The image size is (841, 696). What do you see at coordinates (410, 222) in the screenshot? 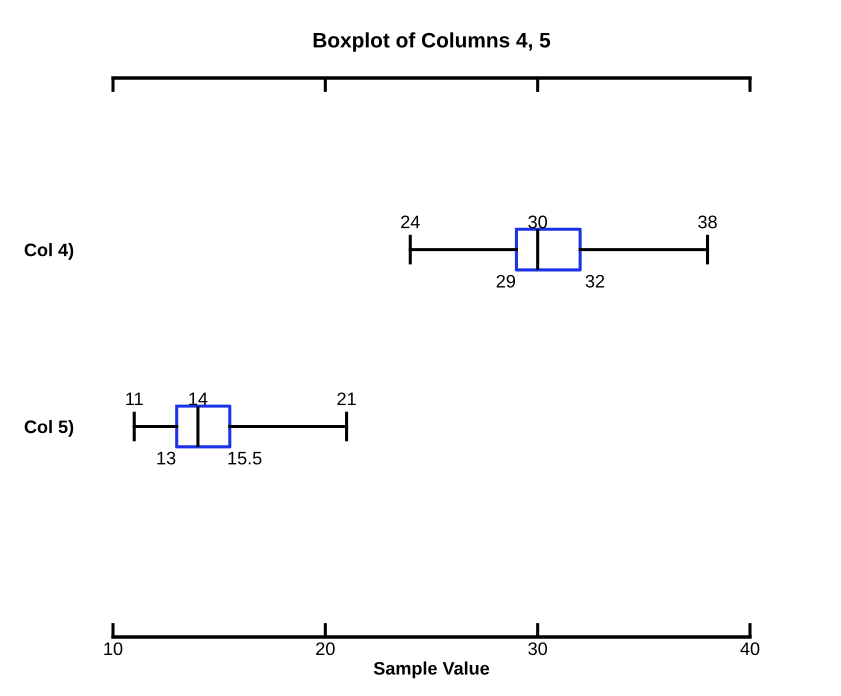
I see `annotation: 24` at bounding box center [410, 222].